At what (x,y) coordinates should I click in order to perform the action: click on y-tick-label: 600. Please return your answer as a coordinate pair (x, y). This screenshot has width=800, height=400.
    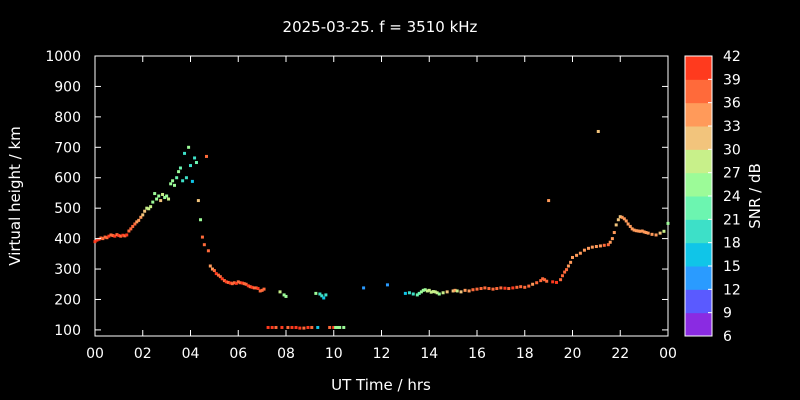
    Looking at the image, I should click on (67, 179).